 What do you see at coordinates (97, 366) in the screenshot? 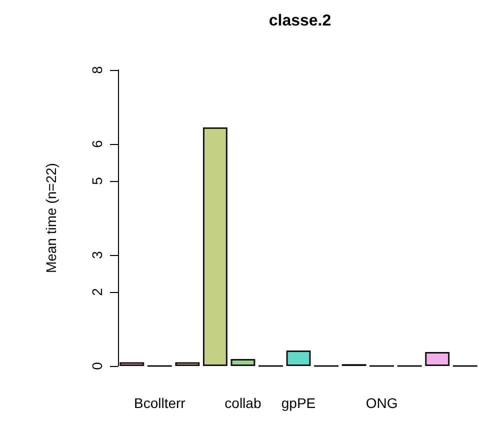
I see `y-tick-label: 0` at bounding box center [97, 366].